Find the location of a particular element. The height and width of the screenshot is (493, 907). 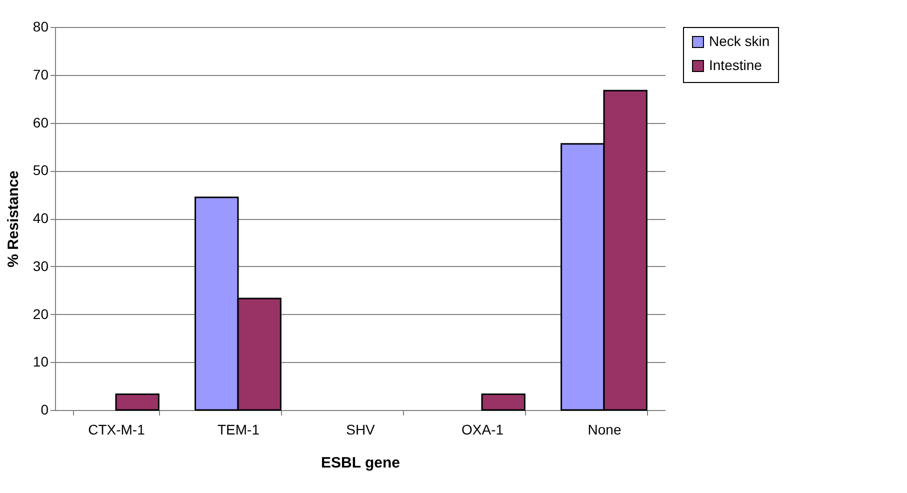

y-tick-label: 0 is located at coordinates (44, 410).